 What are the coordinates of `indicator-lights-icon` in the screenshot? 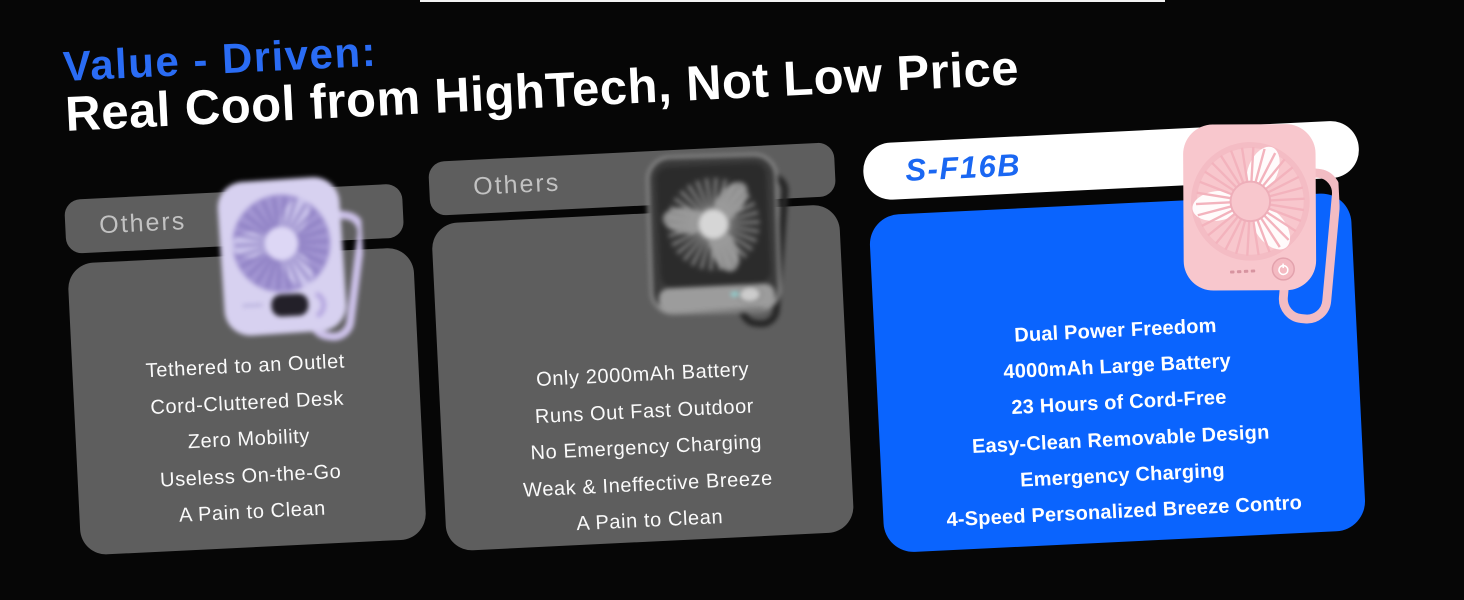 It's located at (1243, 271).